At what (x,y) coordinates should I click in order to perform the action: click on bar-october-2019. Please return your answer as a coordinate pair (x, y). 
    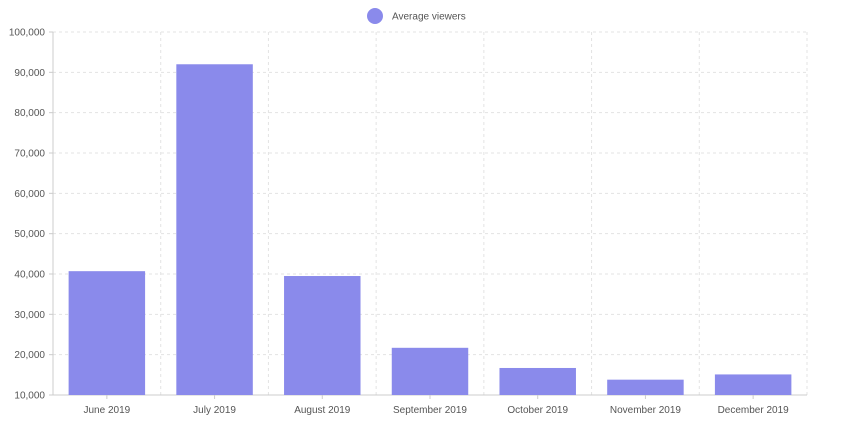
    Looking at the image, I should click on (537, 381).